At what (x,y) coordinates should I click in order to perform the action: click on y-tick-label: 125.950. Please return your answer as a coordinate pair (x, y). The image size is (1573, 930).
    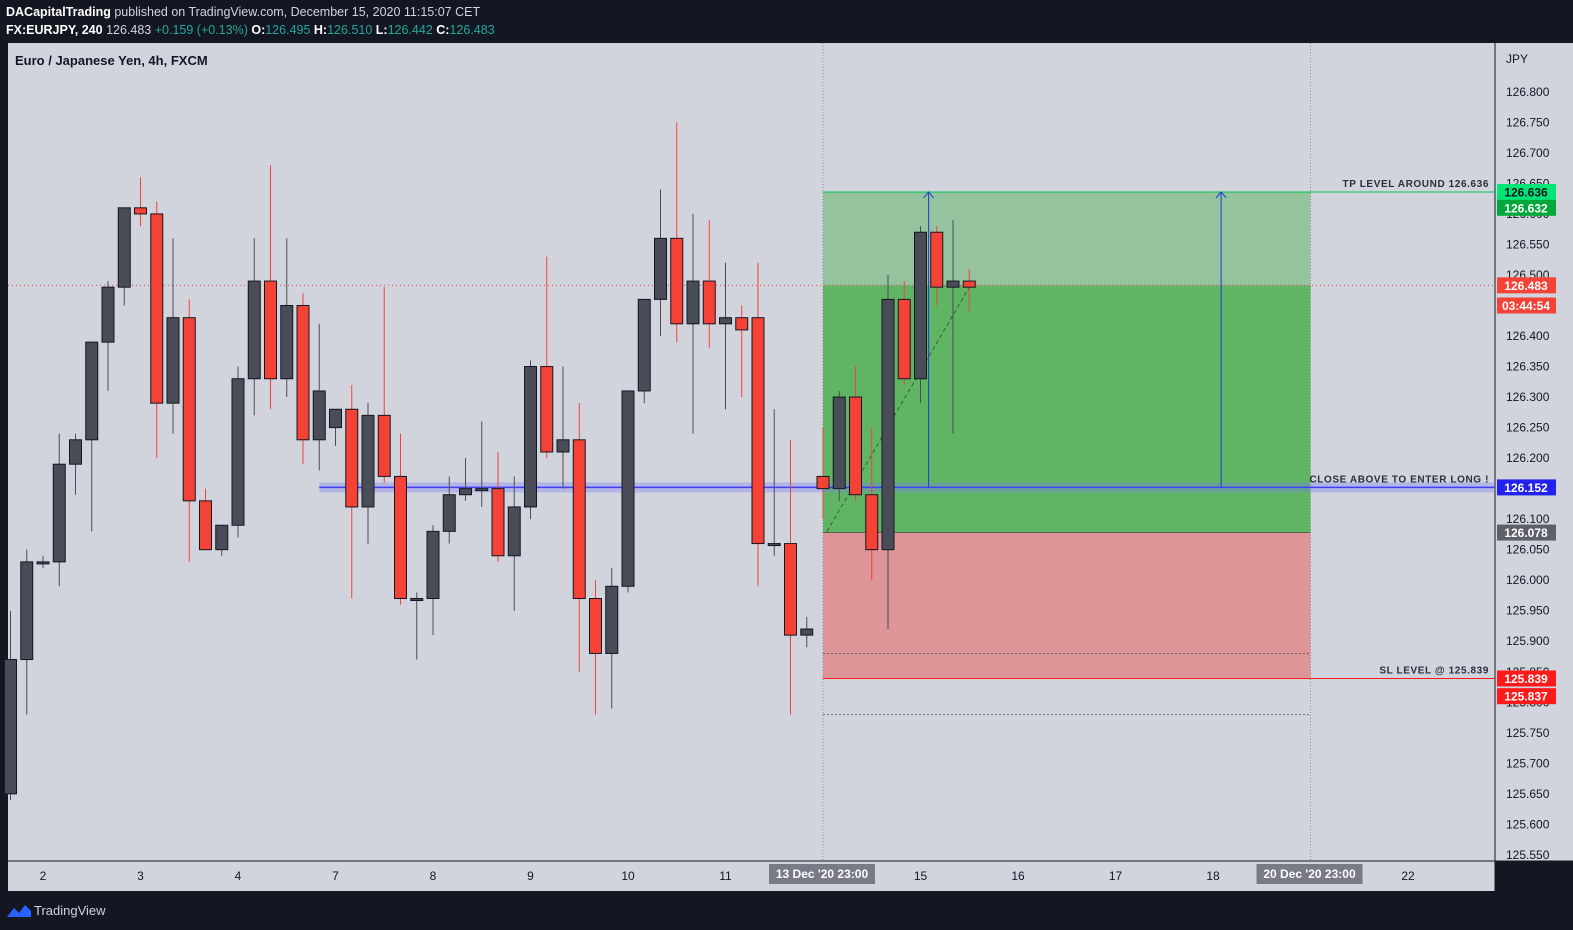
    Looking at the image, I should click on (1528, 611).